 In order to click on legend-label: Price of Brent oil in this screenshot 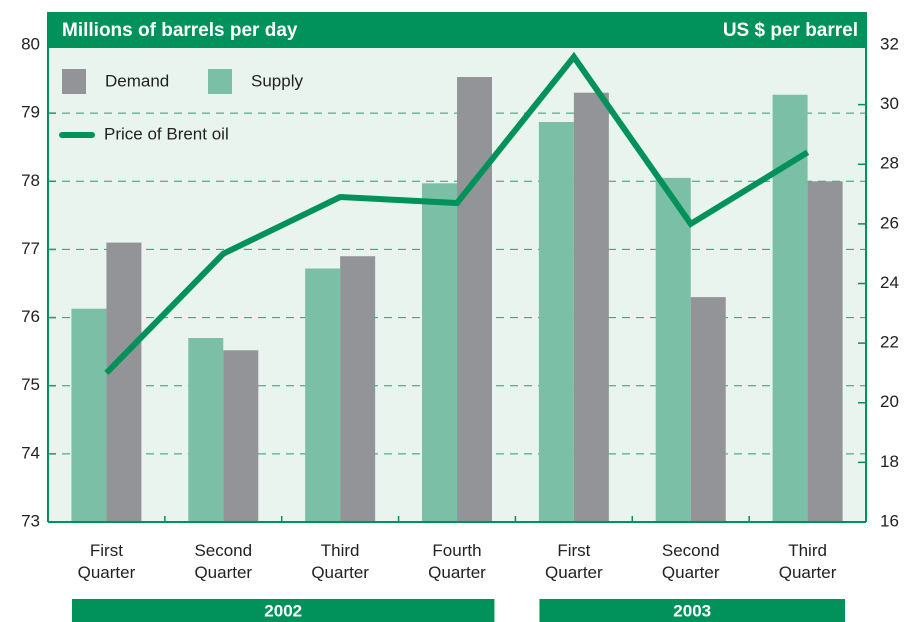, I will do `click(166, 133)`.